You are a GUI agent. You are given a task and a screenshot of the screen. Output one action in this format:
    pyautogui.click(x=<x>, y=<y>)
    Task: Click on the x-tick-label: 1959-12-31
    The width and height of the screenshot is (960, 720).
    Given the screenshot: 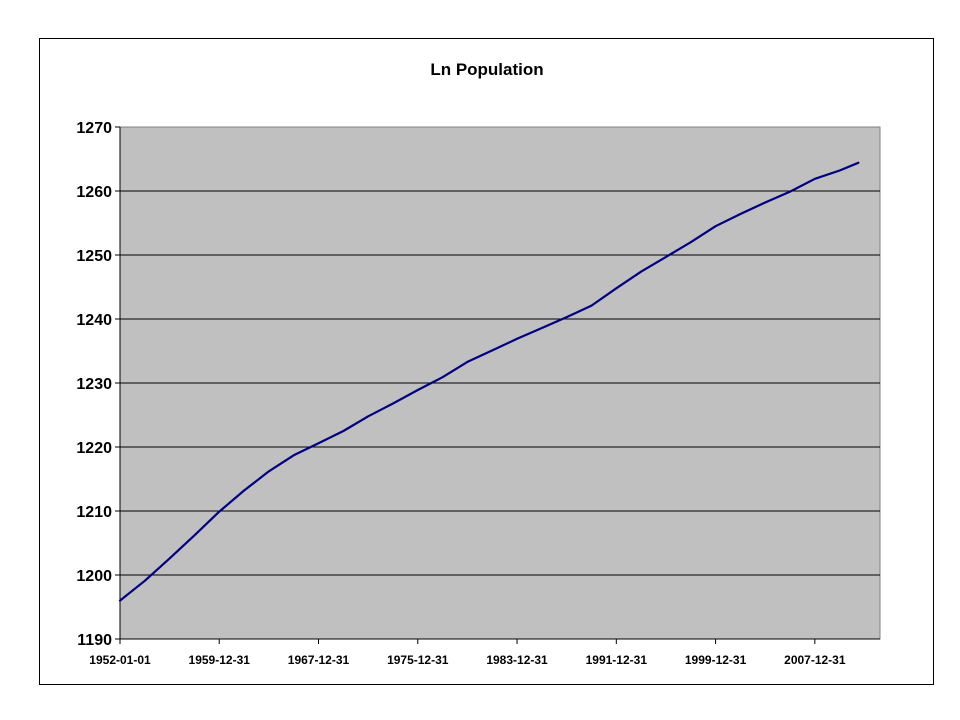 What is the action you would take?
    pyautogui.click(x=220, y=660)
    